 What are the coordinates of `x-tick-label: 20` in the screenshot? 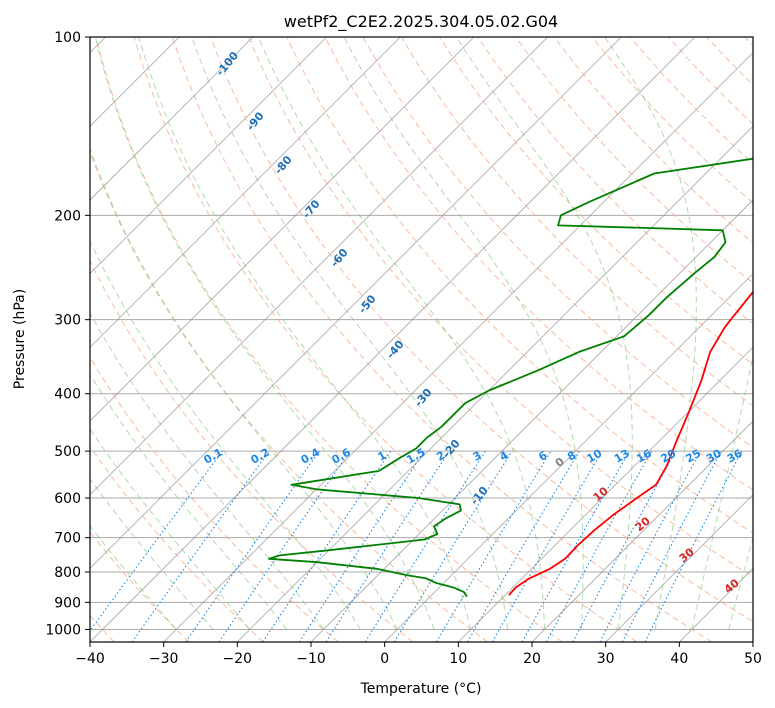 It's located at (532, 659).